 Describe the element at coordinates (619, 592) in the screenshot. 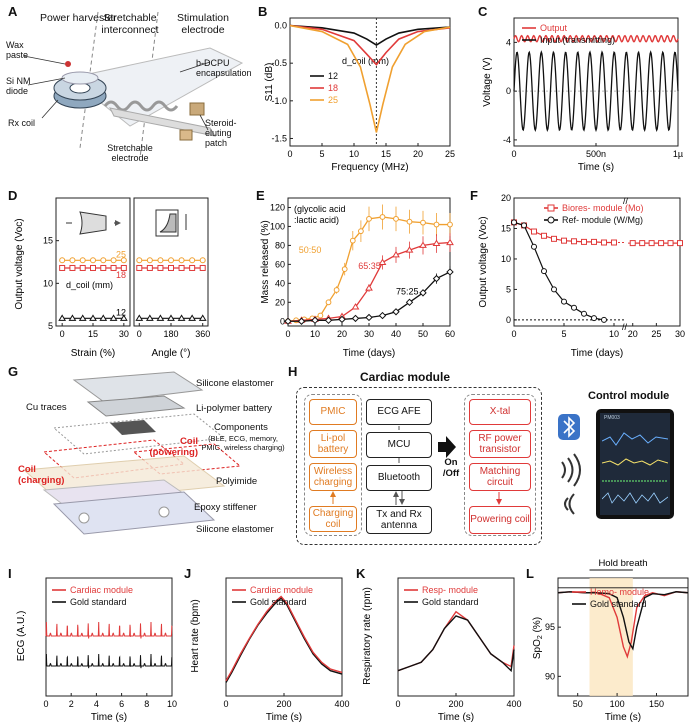

I see `legend-label: Hemo- module` at that location.